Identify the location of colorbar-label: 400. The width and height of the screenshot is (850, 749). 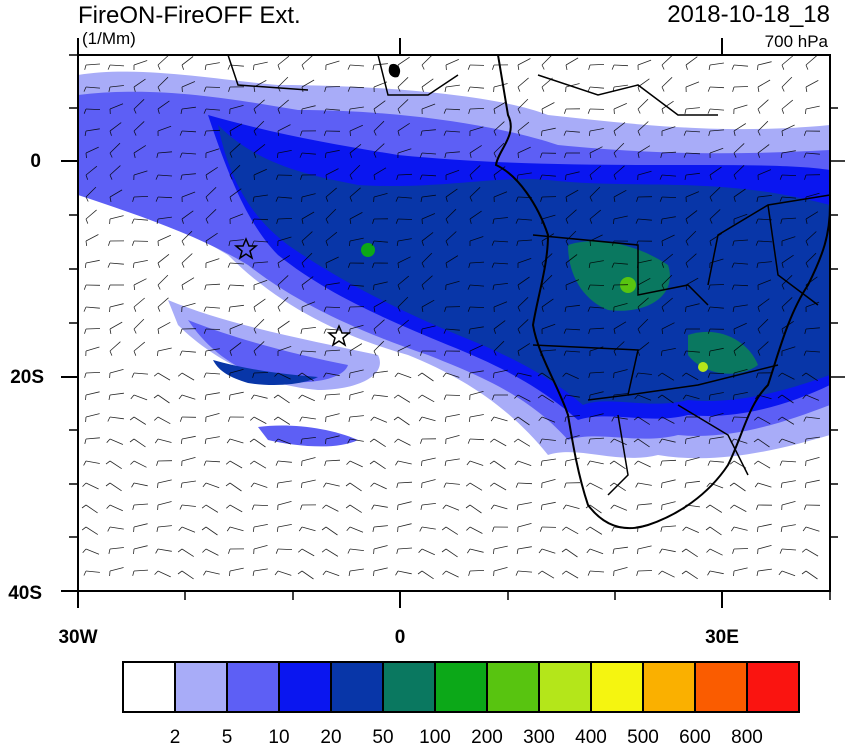
(591, 738).